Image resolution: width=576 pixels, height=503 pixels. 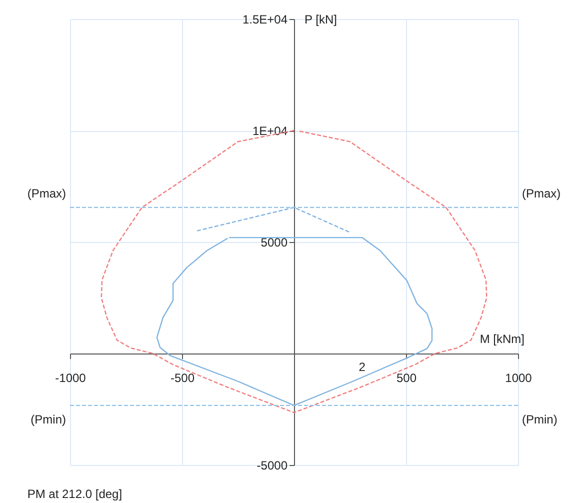 What do you see at coordinates (406, 378) in the screenshot?
I see `x-tick-label: 500` at bounding box center [406, 378].